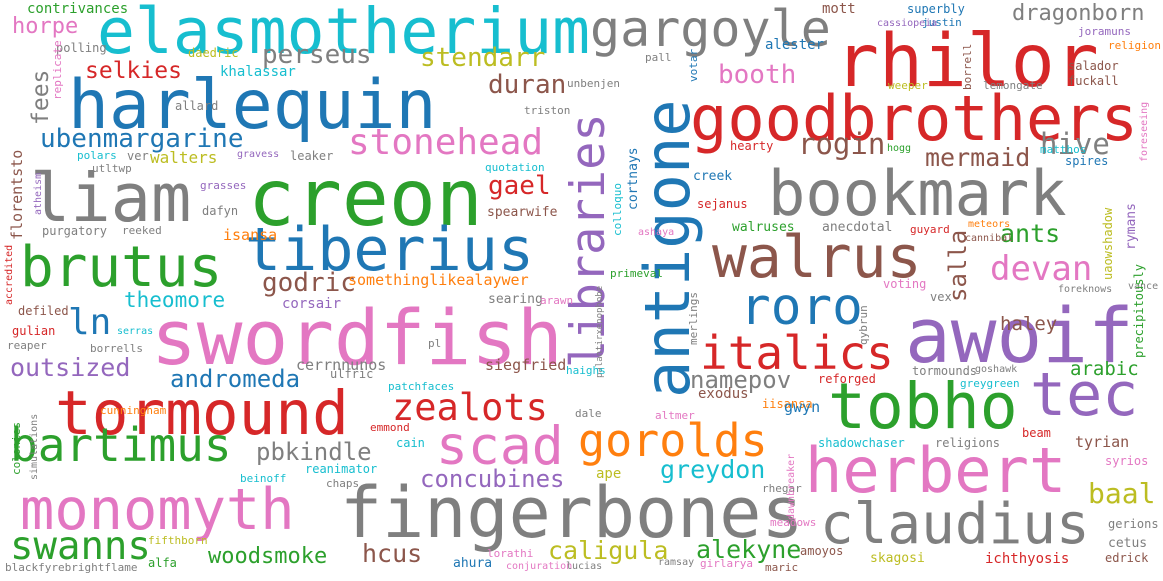 The image size is (1163, 581). I want to click on word: allard, so click(197, 106).